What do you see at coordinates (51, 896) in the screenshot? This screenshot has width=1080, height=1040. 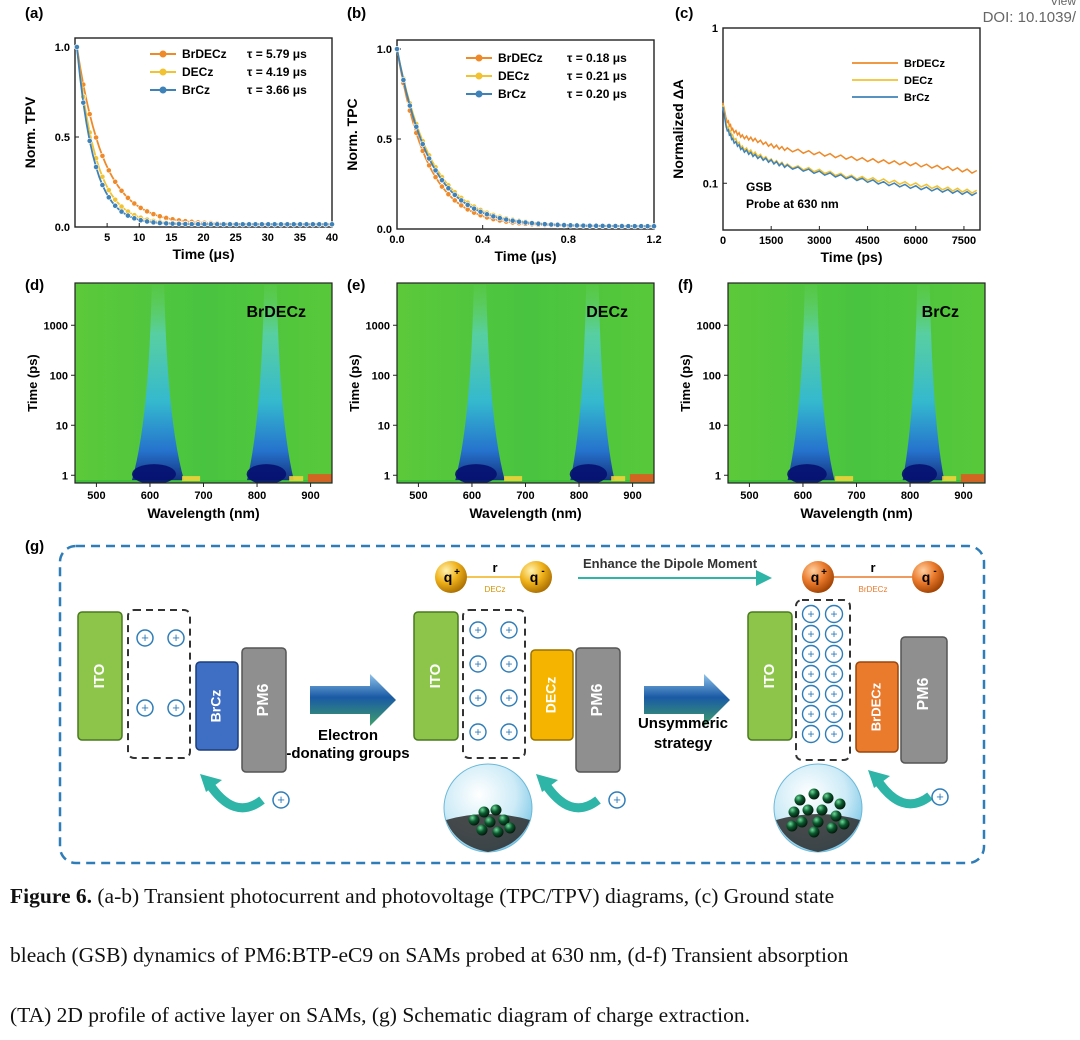 I see `caption-figure-label: Figure 6.` at bounding box center [51, 896].